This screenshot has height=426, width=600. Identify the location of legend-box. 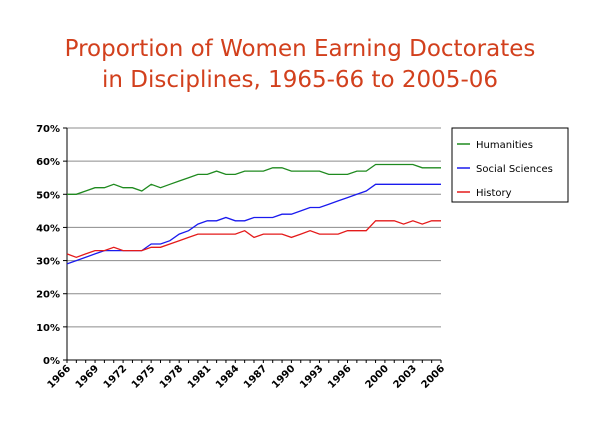
(510, 165).